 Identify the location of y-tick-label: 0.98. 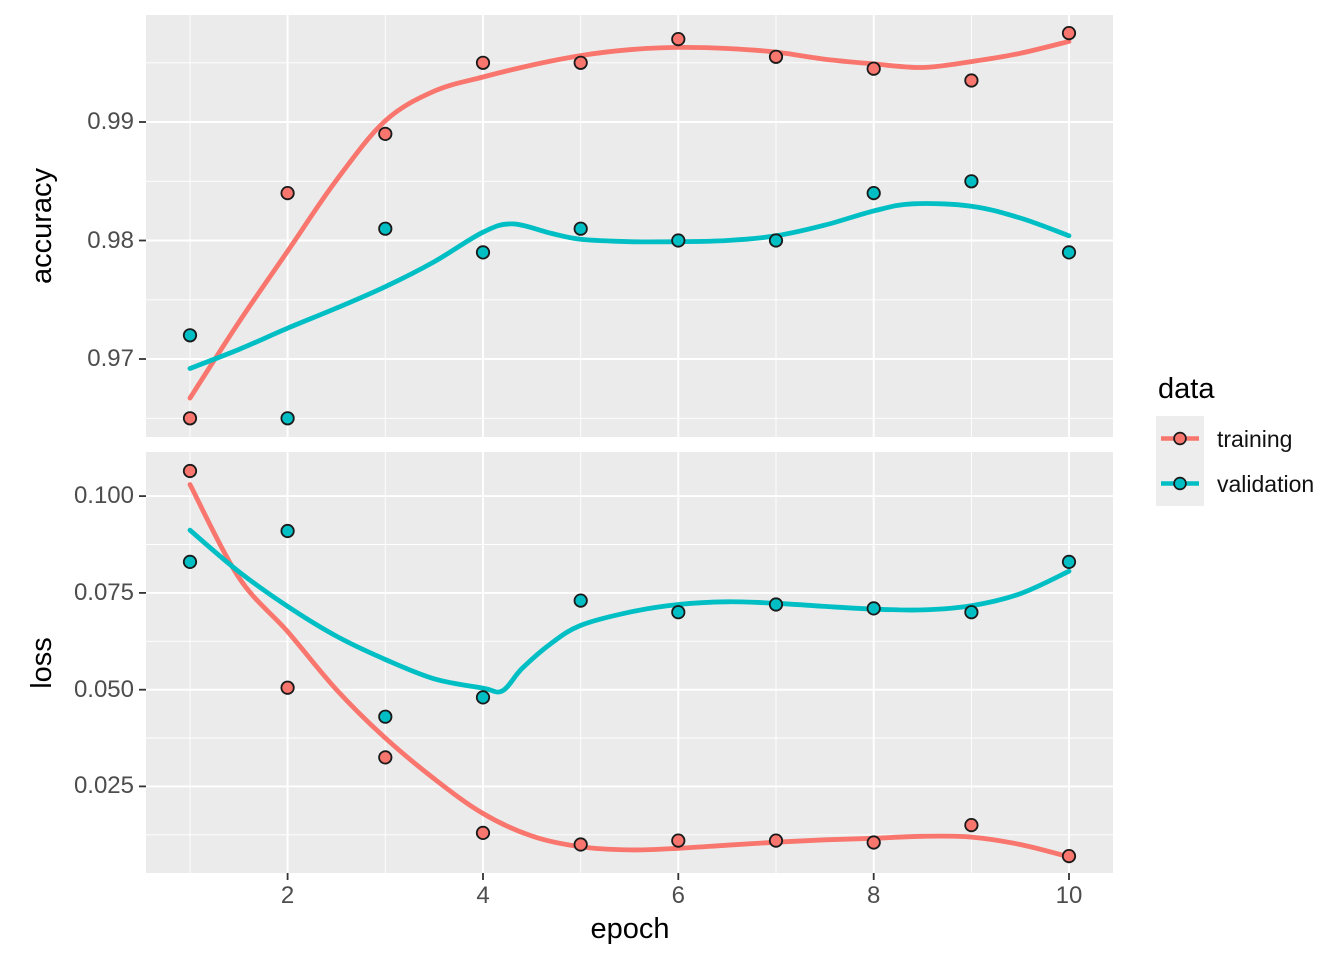
(110, 240).